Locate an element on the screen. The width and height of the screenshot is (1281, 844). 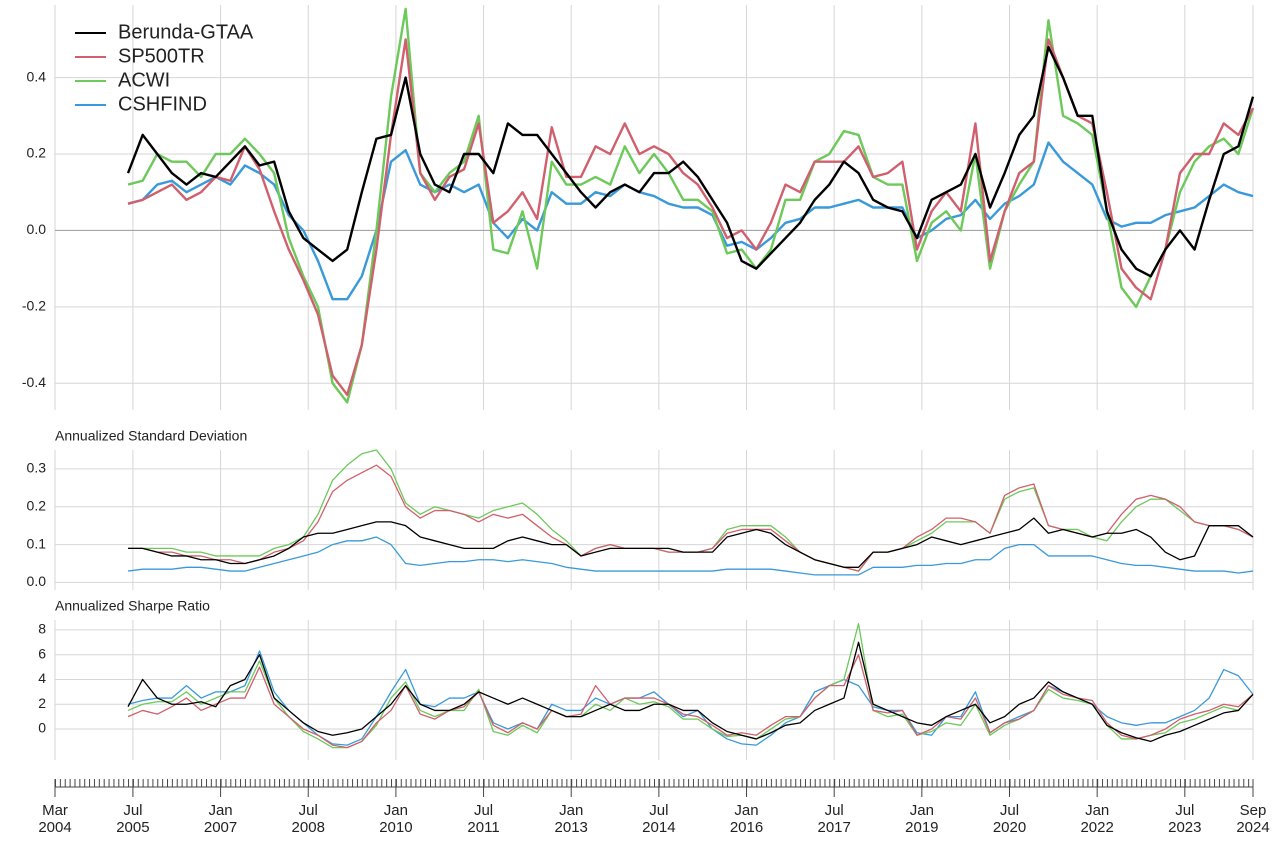
y-tick-label: -0.4 is located at coordinates (34, 382).